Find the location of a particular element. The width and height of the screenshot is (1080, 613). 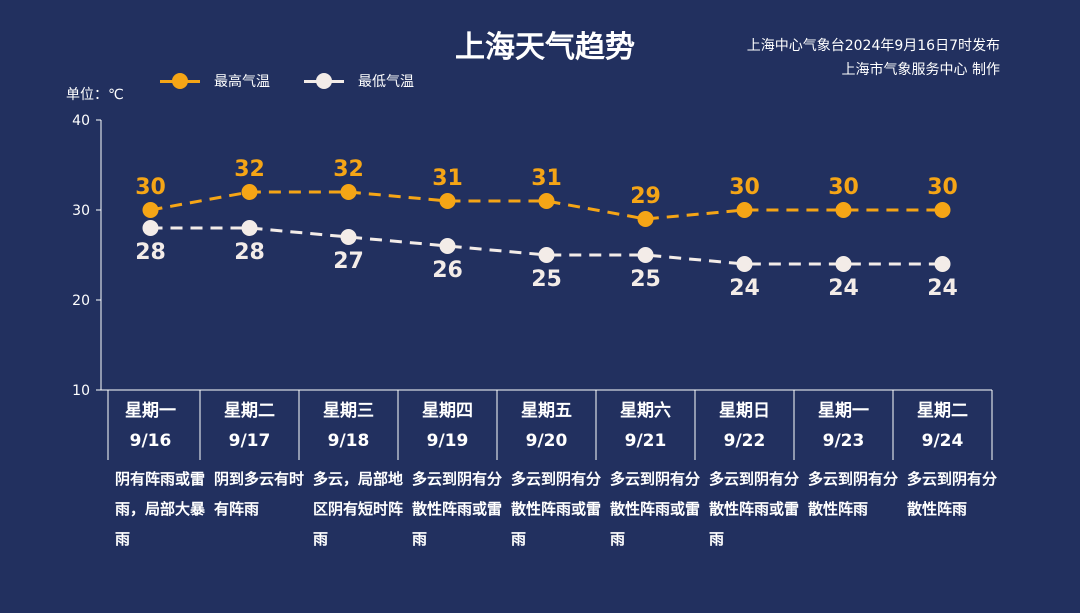

unit-label: 单位：℃ is located at coordinates (95, 95).